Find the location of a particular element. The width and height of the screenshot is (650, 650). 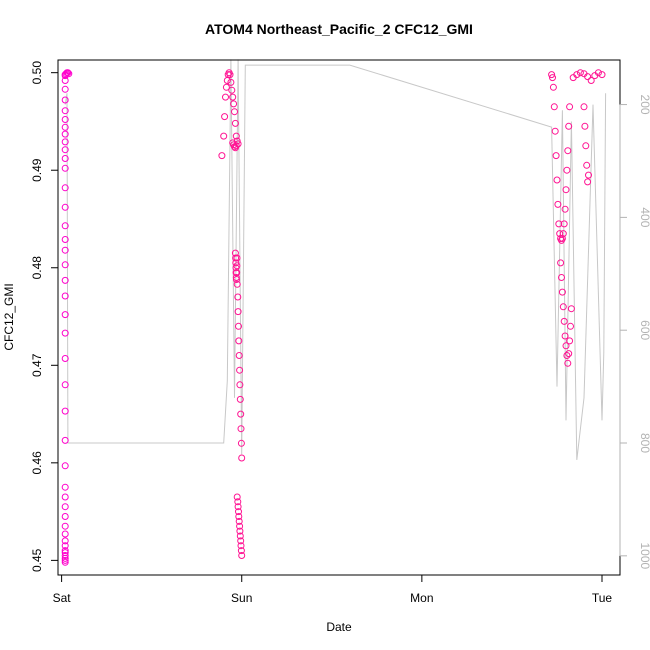

y-axis: 0.45 0.46 0.47 0.48 0.49 0.50 is located at coordinates (44, 316).